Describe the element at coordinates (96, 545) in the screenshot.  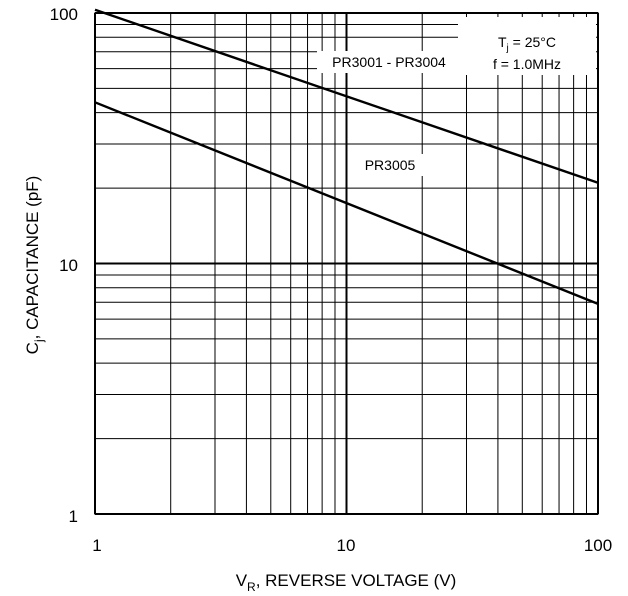
I see `x-tick-1: 1` at that location.